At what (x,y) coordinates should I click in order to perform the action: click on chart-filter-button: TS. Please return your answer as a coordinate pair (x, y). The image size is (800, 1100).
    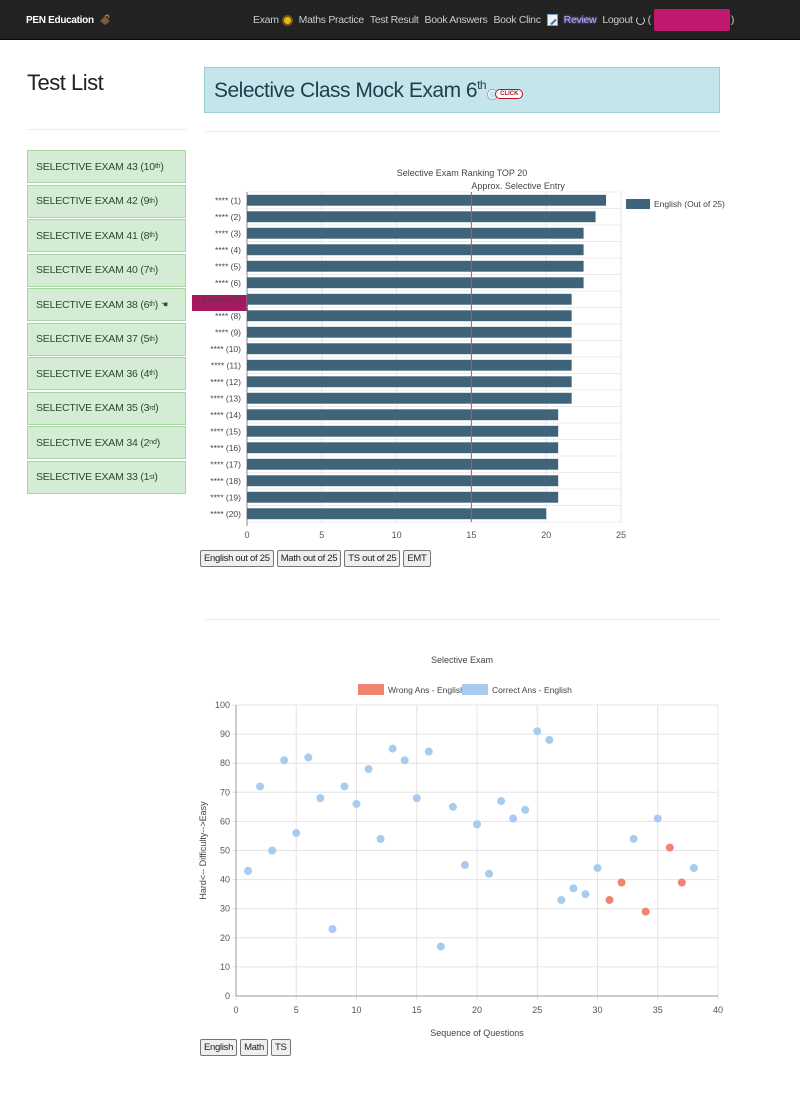
    Looking at the image, I should click on (281, 1047).